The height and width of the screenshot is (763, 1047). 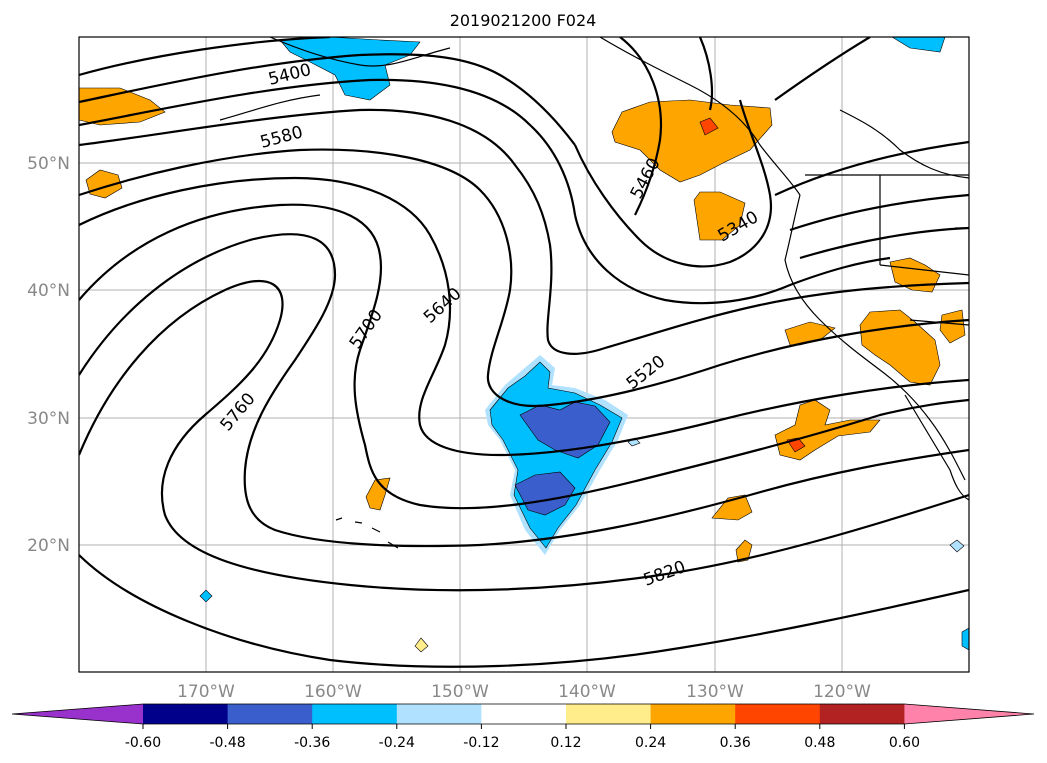 I want to click on colorbar-tick-label: -0.48, so click(x=227, y=743).